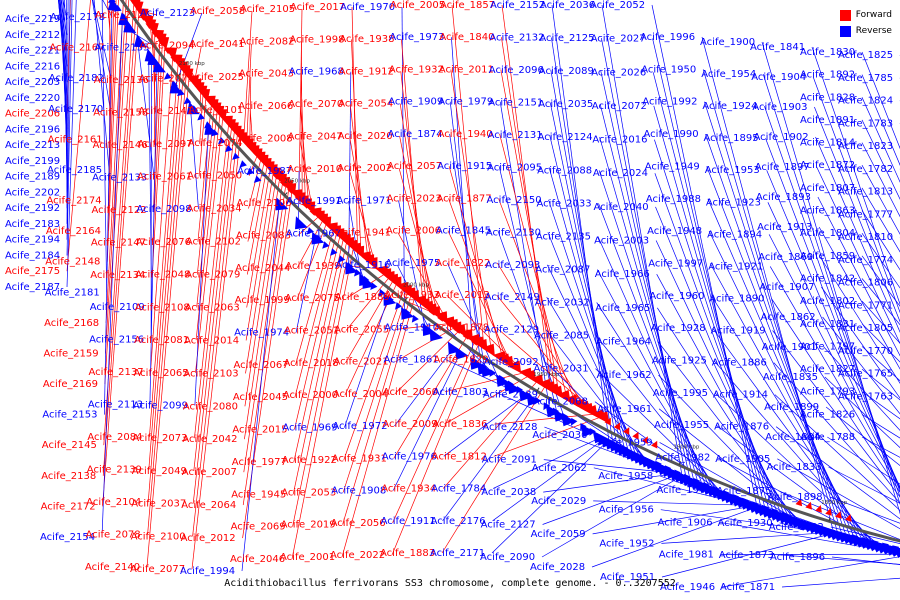  Describe the element at coordinates (626, 543) in the screenshot. I see `gene-label: Acife_1952` at that location.